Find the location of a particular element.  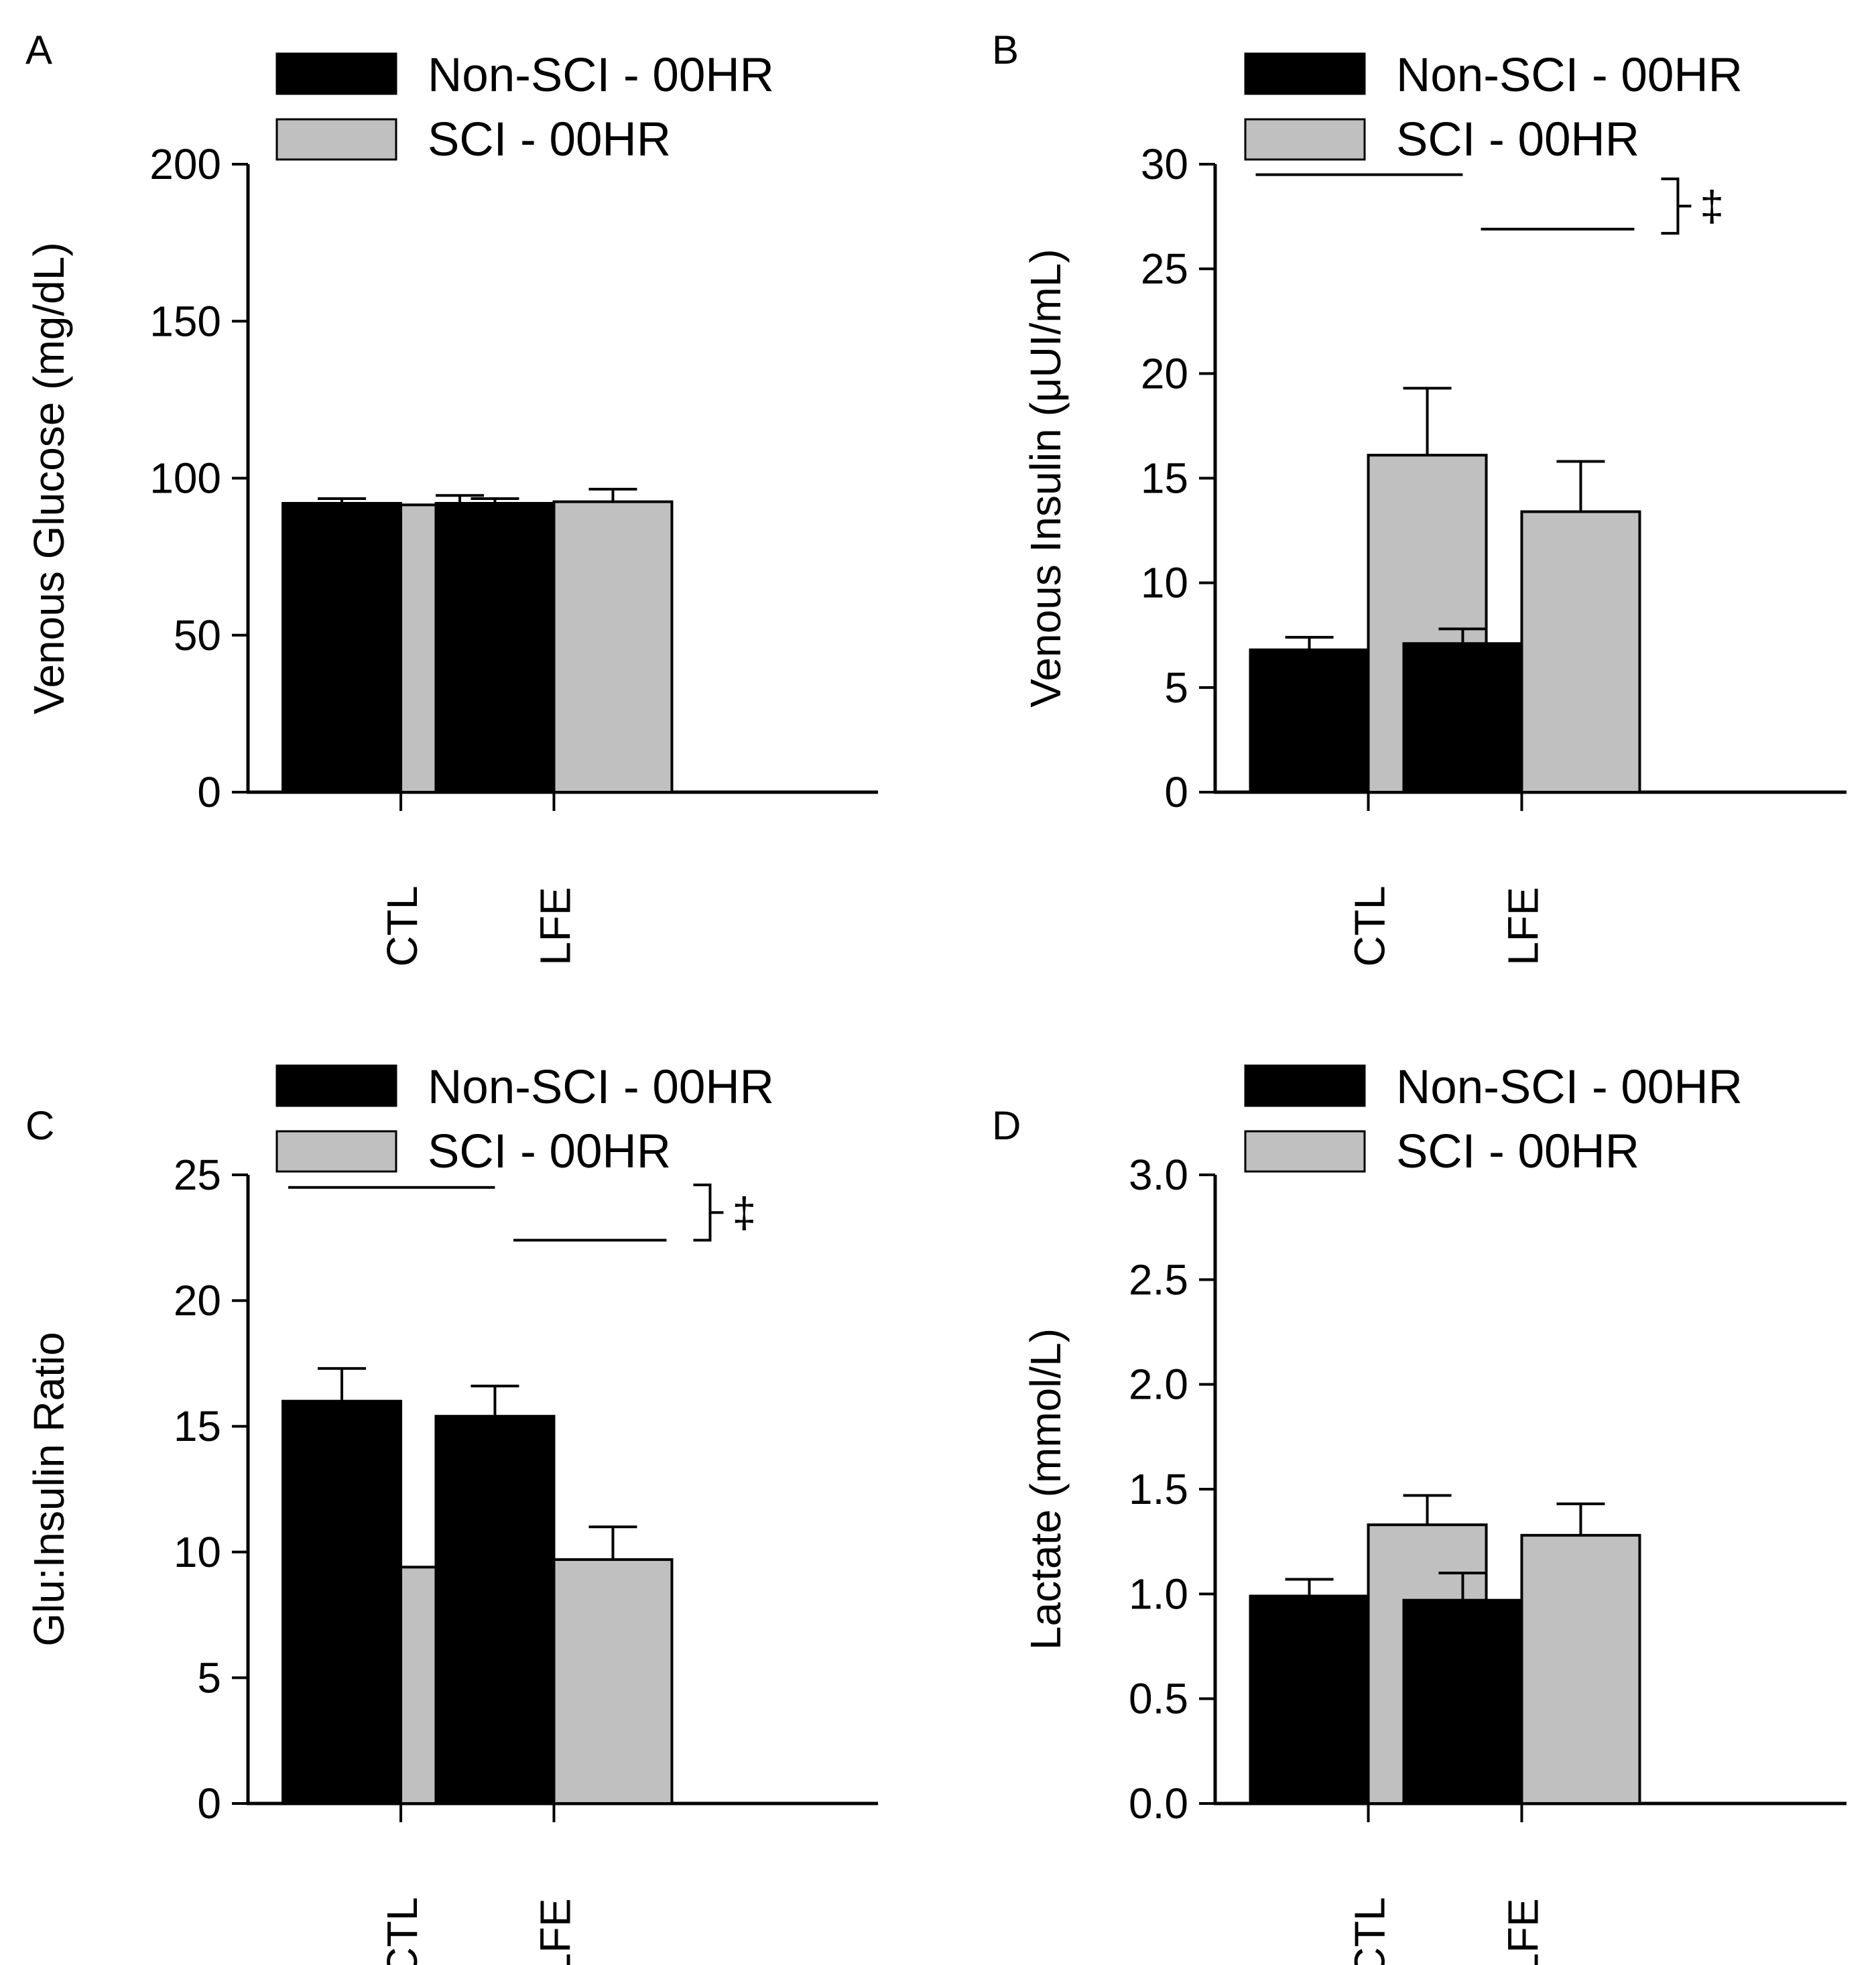

y-axis-title: Venous Glucose (mg/dL) is located at coordinates (49, 478).